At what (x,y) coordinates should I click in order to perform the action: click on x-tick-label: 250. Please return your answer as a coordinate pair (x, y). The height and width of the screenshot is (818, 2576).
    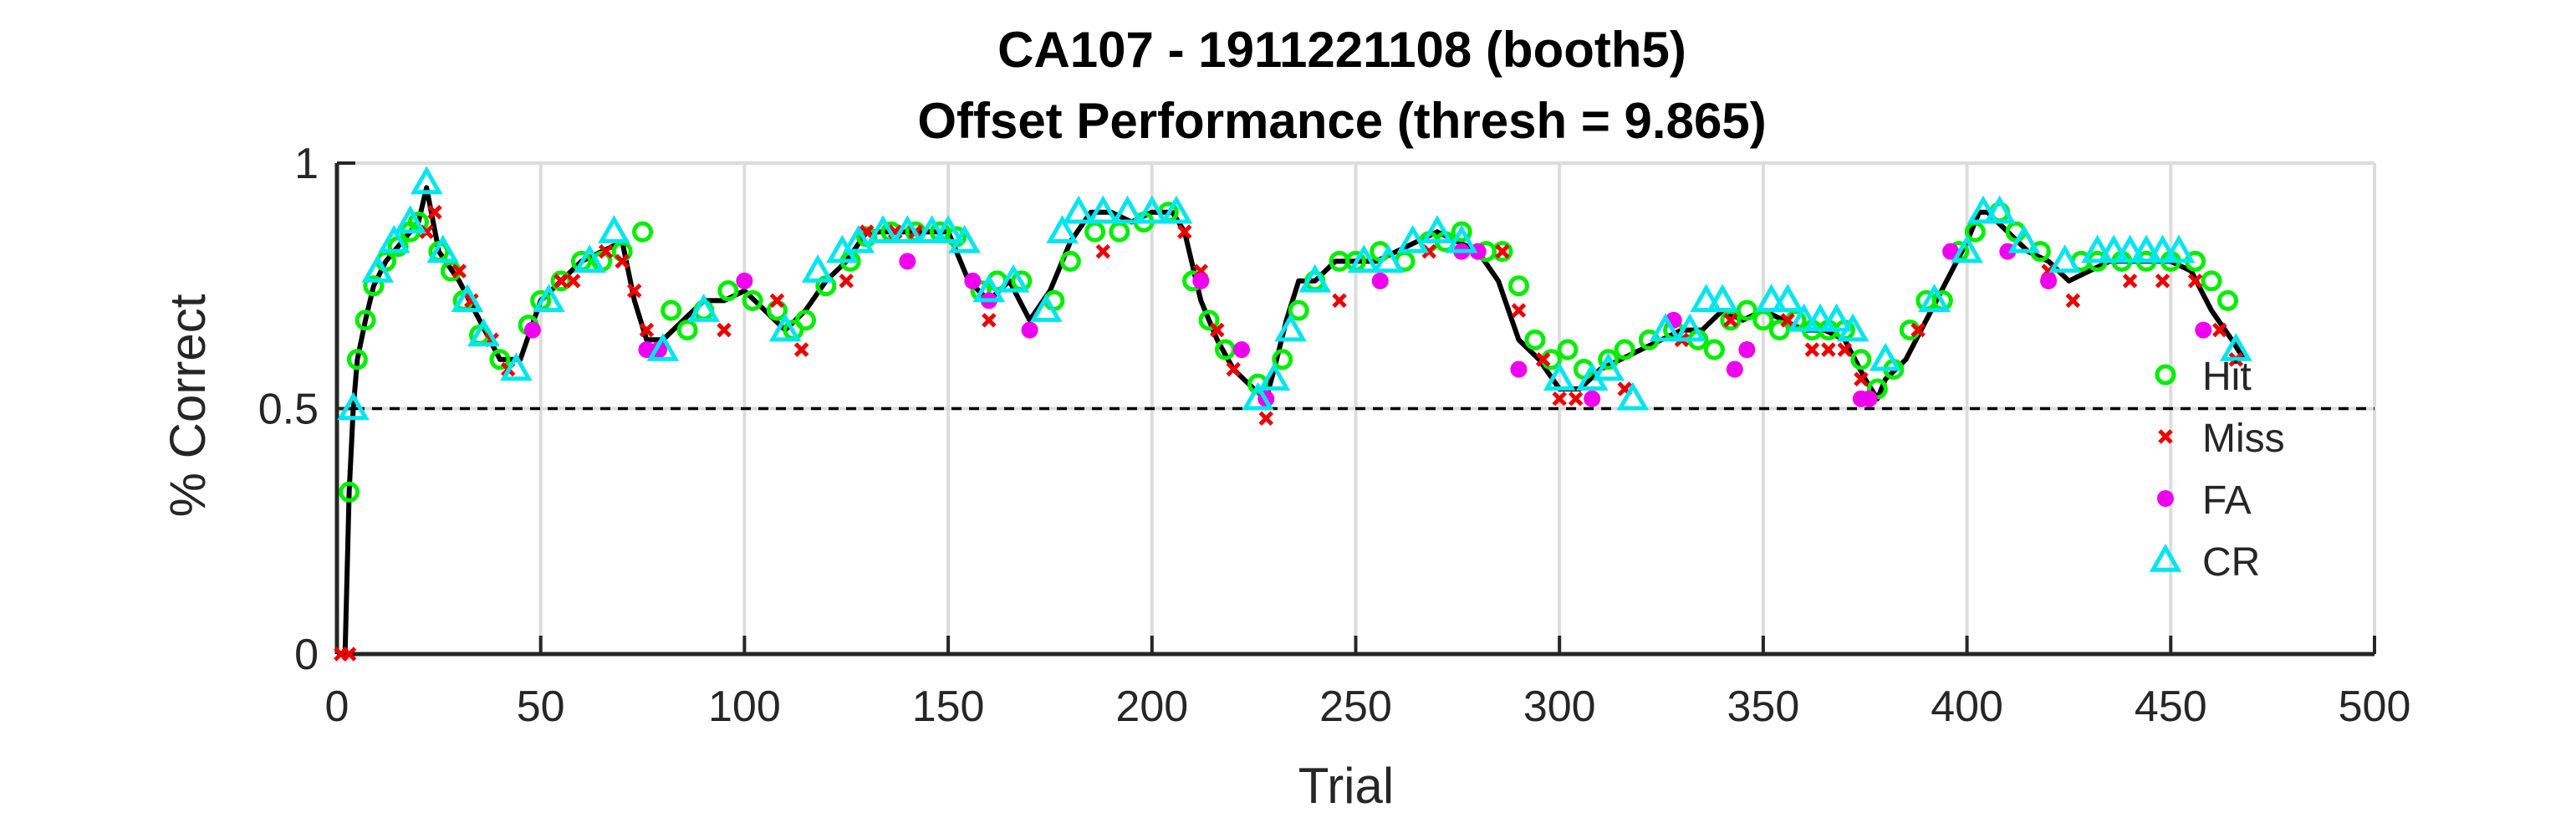
    Looking at the image, I should click on (1356, 707).